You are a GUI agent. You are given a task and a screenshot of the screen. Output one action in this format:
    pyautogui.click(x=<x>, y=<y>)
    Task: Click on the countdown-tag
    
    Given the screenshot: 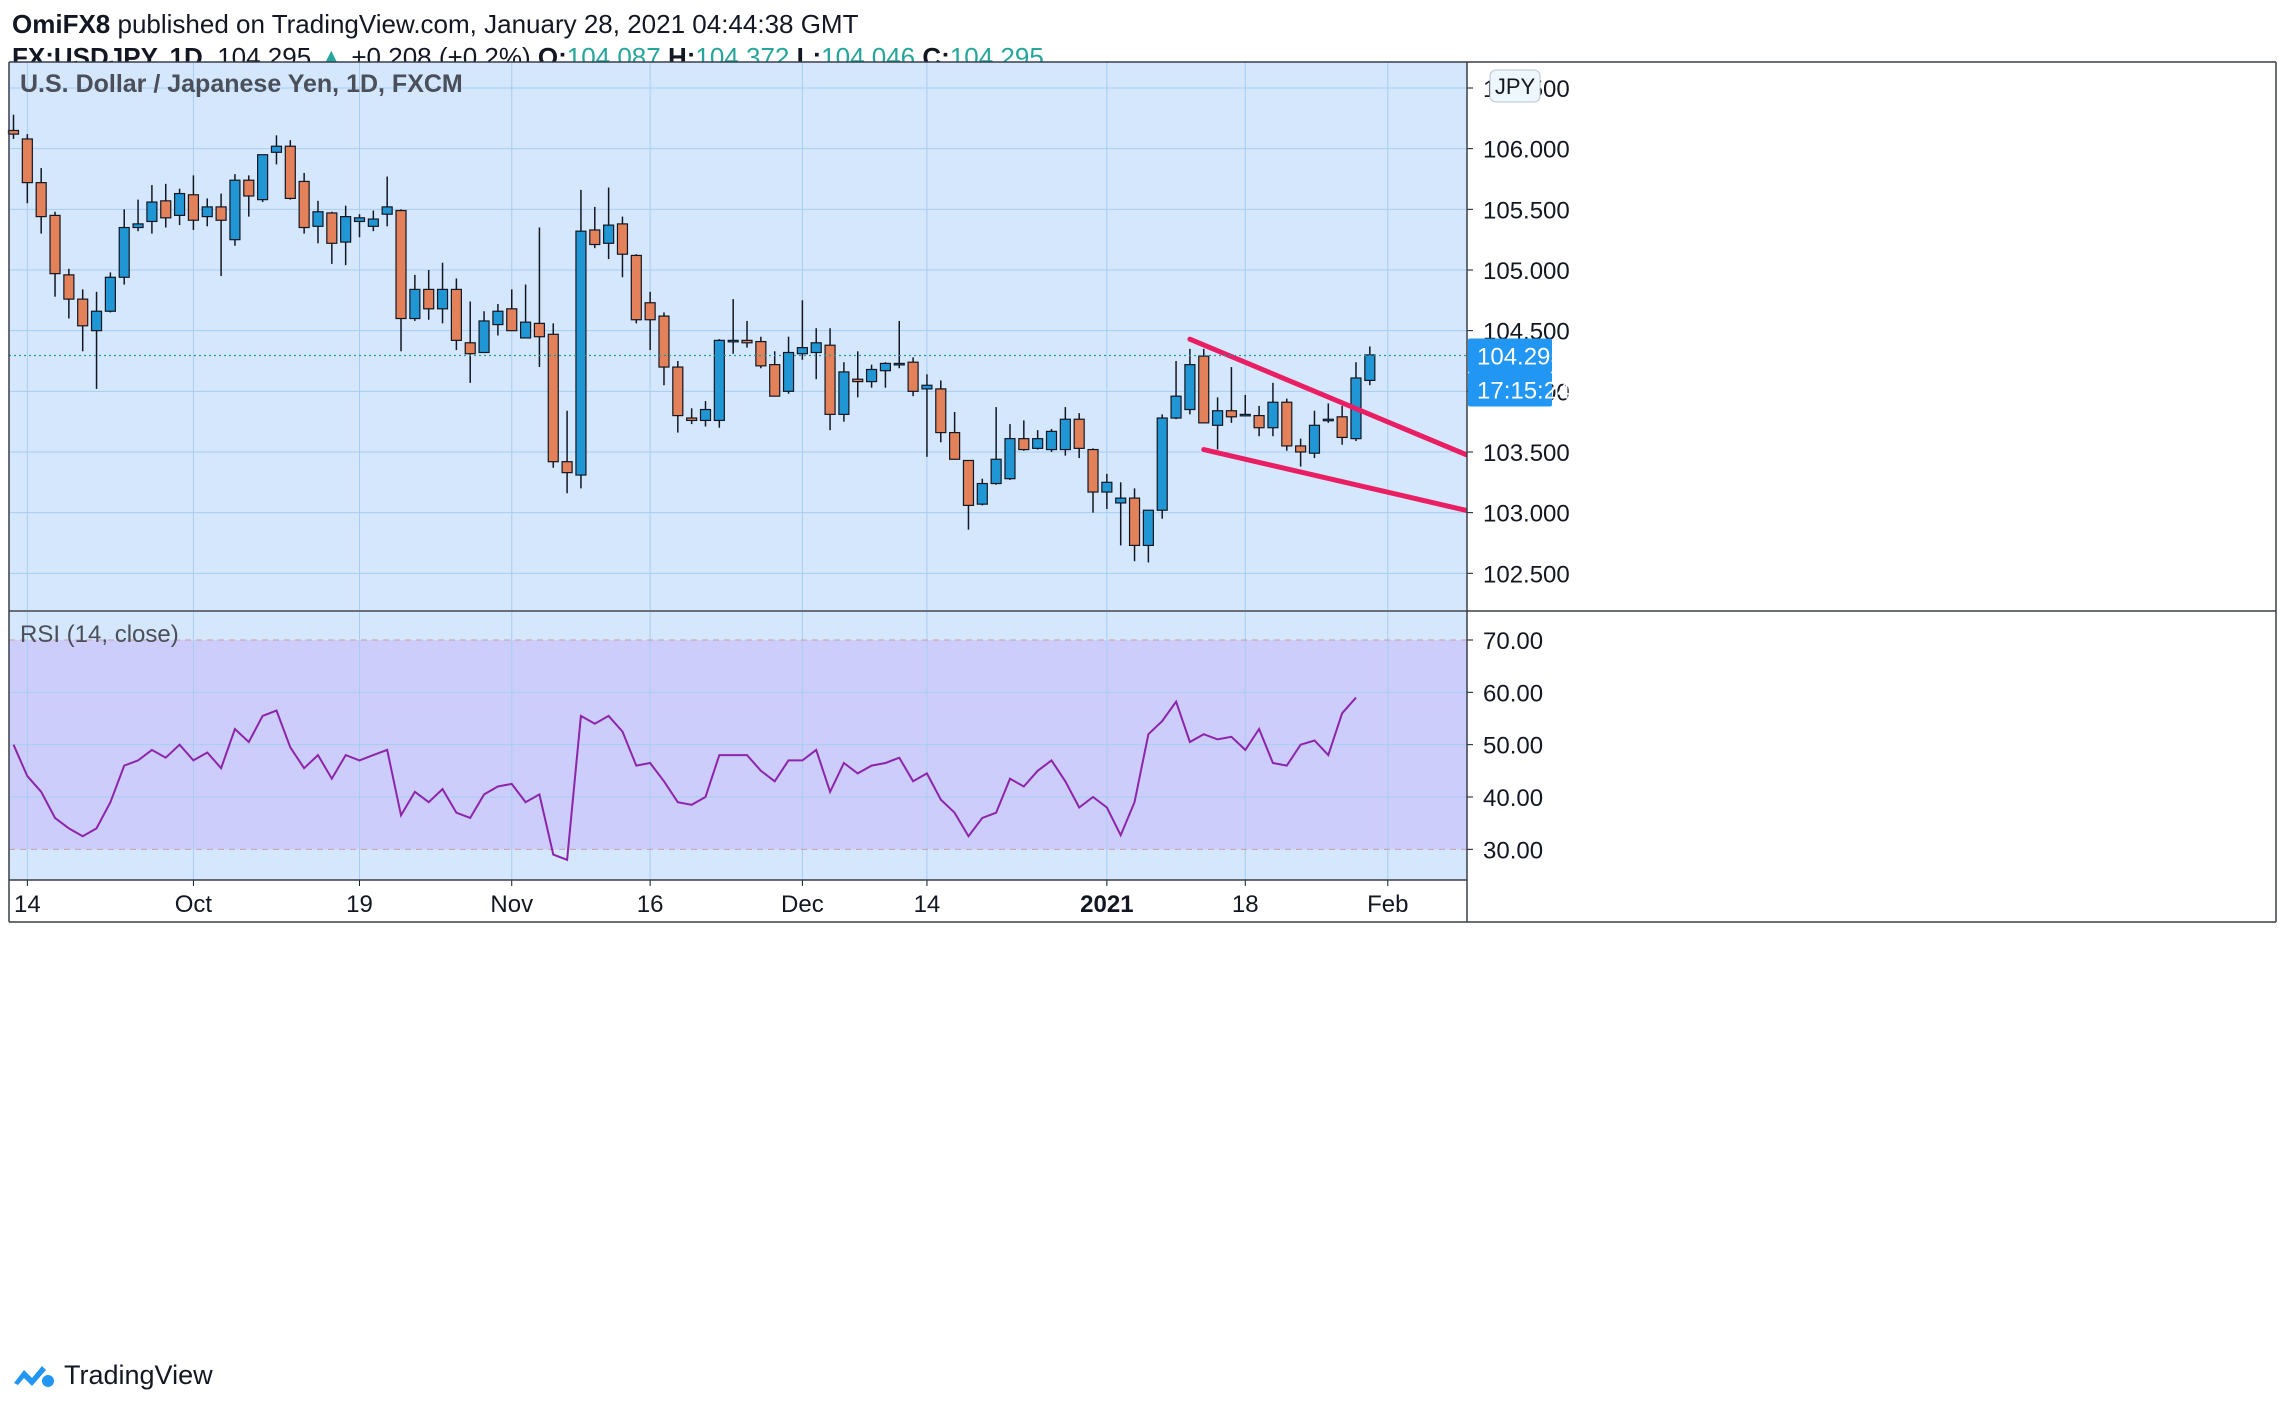 What is the action you would take?
    pyautogui.click(x=1510, y=389)
    